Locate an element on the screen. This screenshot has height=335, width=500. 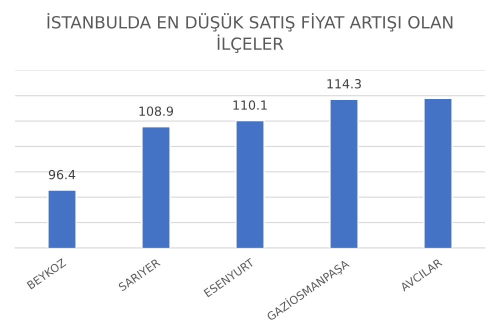
data-label: 96.4 is located at coordinates (62, 175).